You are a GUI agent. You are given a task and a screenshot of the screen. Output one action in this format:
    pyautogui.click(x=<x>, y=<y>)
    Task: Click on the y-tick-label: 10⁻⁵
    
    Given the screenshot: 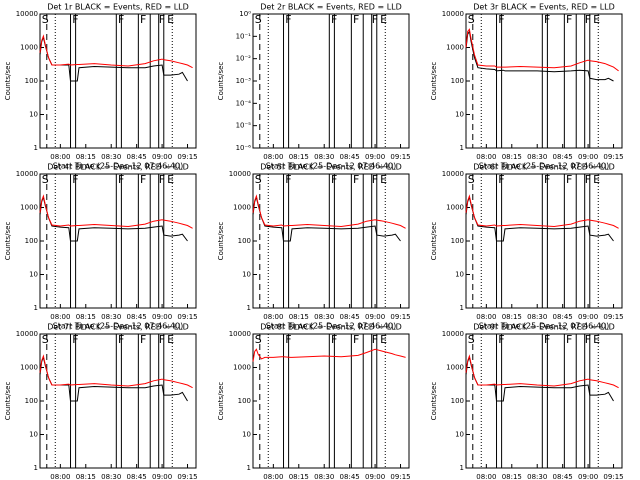 What is the action you would take?
    pyautogui.click(x=244, y=126)
    